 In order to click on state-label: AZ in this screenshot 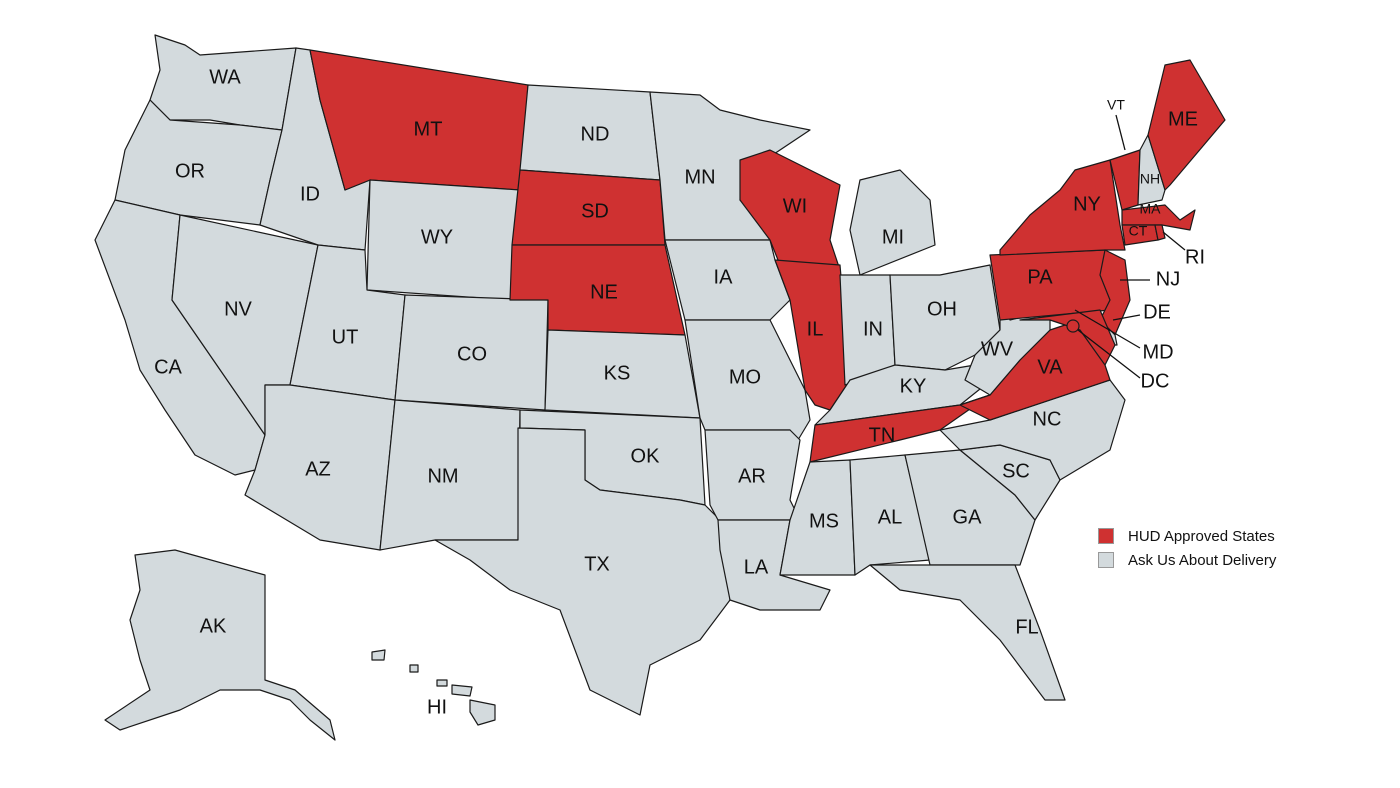, I will do `click(318, 469)`.